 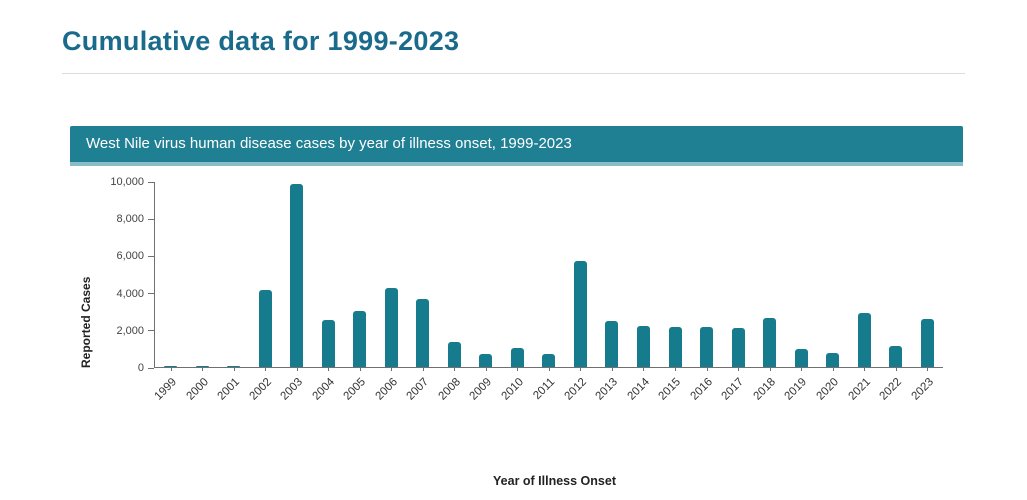 What do you see at coordinates (612, 344) in the screenshot?
I see `bar-2013` at bounding box center [612, 344].